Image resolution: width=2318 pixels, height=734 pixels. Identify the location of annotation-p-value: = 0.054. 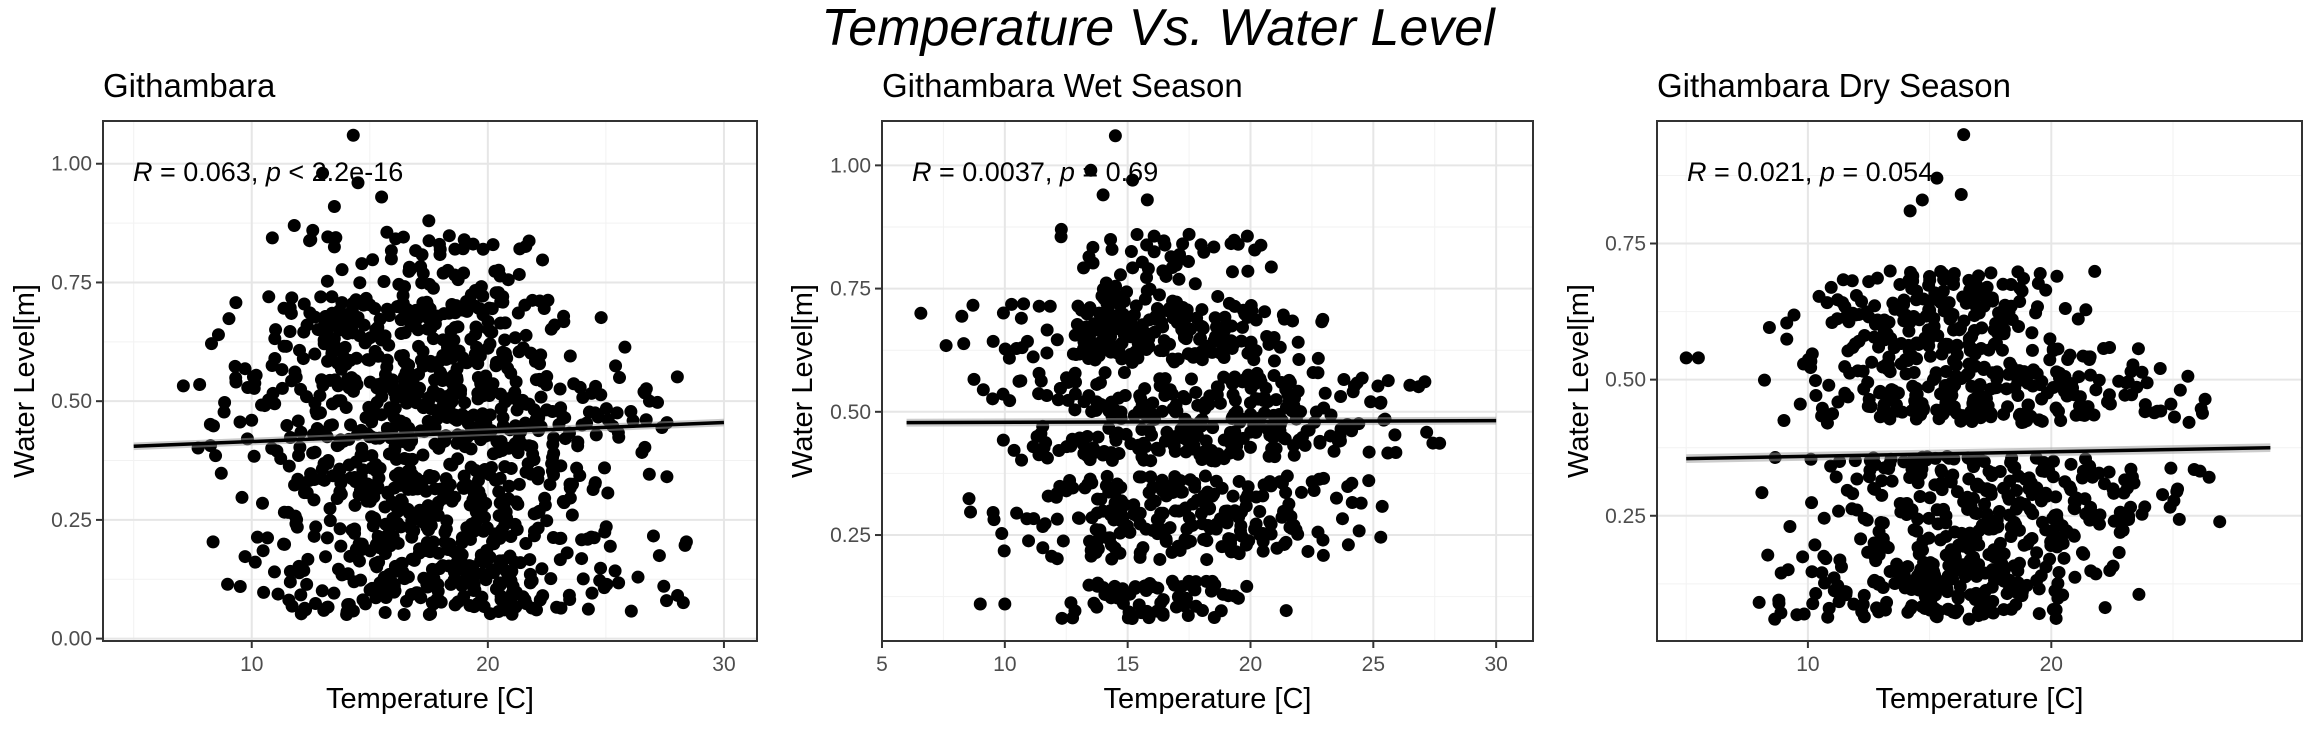
(1884, 172).